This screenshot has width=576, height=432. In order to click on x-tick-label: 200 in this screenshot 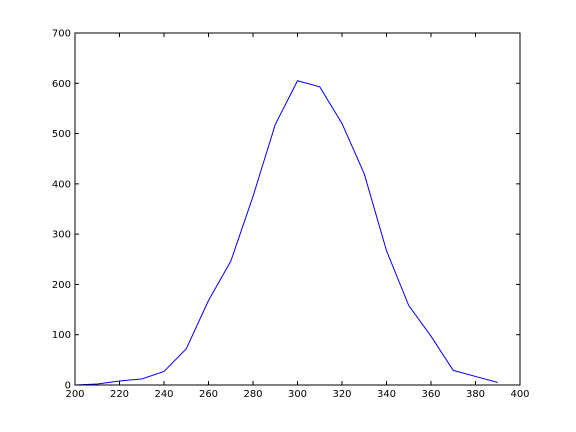, I will do `click(74, 394)`.